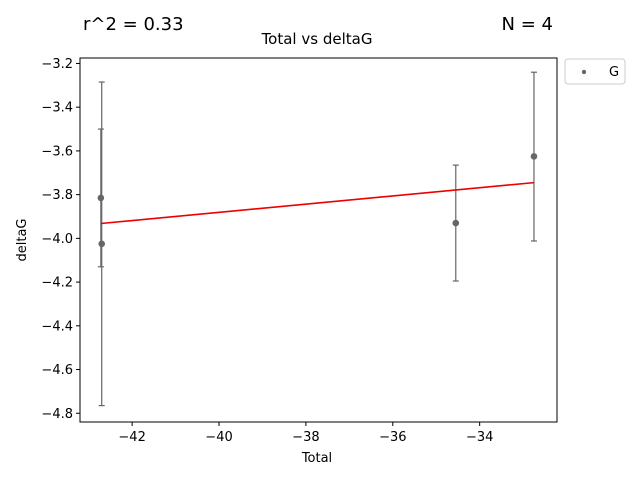 Image resolution: width=640 pixels, height=480 pixels. What do you see at coordinates (131, 437) in the screenshot?
I see `x-tick-label: −42` at bounding box center [131, 437].